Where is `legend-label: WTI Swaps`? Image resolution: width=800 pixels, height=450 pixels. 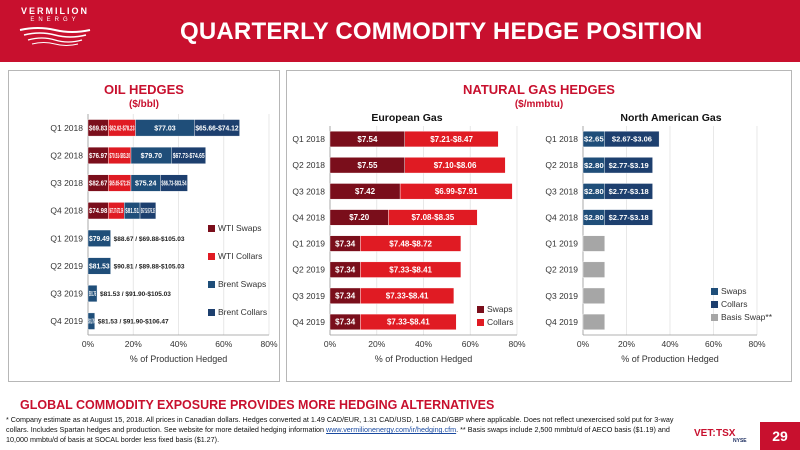 legend-label: WTI Swaps is located at coordinates (239, 228).